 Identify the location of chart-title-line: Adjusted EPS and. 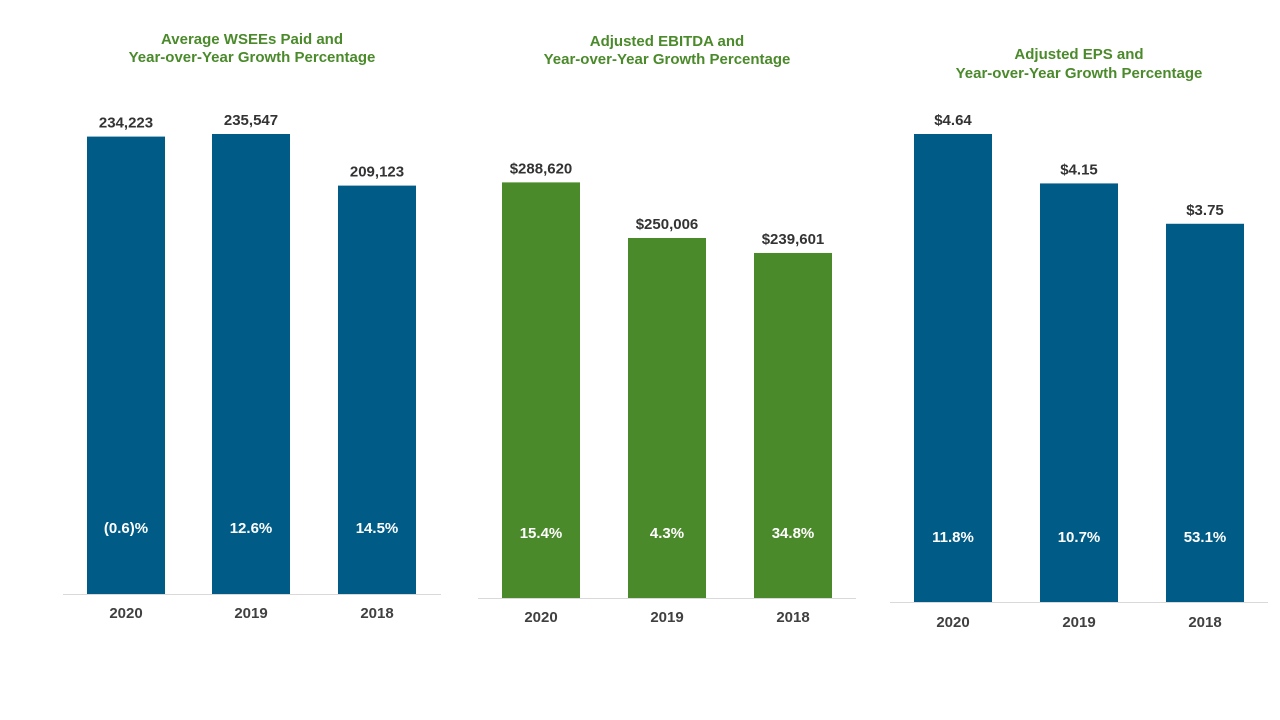
(1078, 54).